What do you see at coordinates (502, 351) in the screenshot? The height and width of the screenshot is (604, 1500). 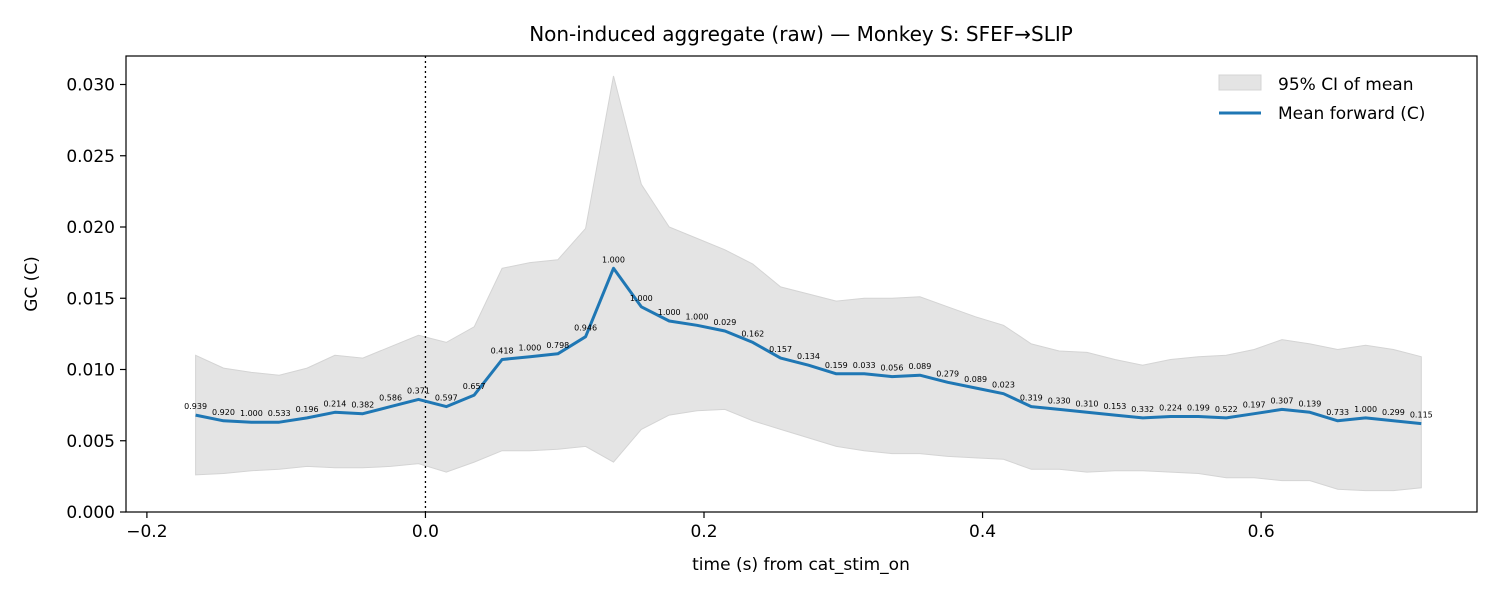 I see `point-label: 0.418` at bounding box center [502, 351].